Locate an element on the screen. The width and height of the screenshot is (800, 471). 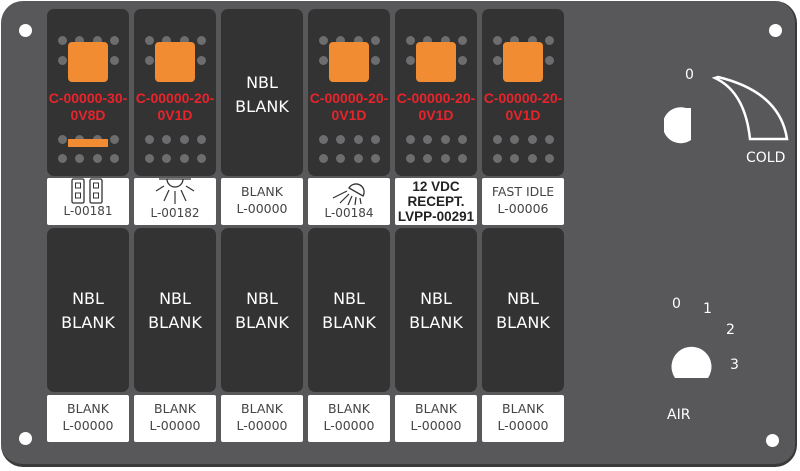
rocker-switch-6: C-00000-20-0V1D is located at coordinates (523, 92).